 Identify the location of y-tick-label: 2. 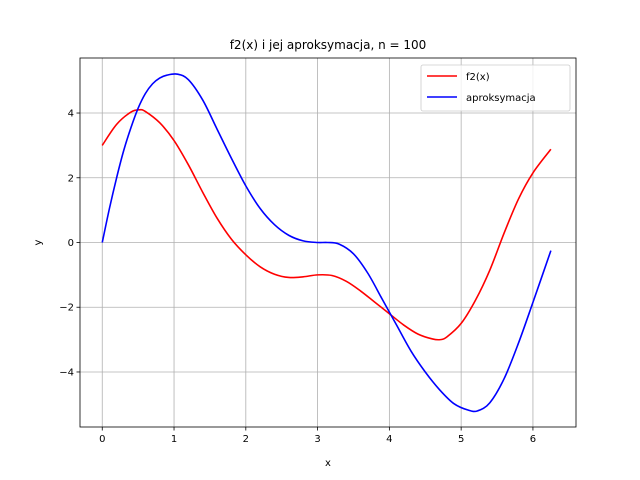
(71, 178).